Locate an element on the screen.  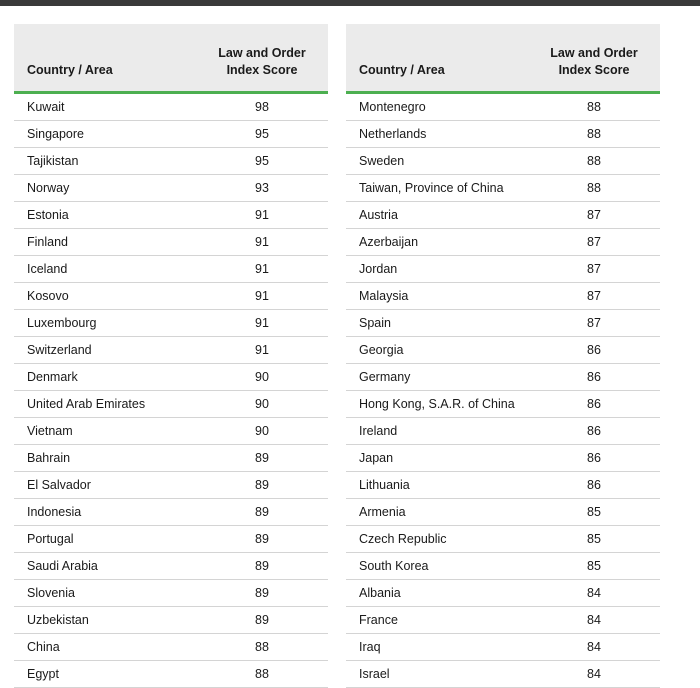
score-cell: 84 is located at coordinates (594, 593).